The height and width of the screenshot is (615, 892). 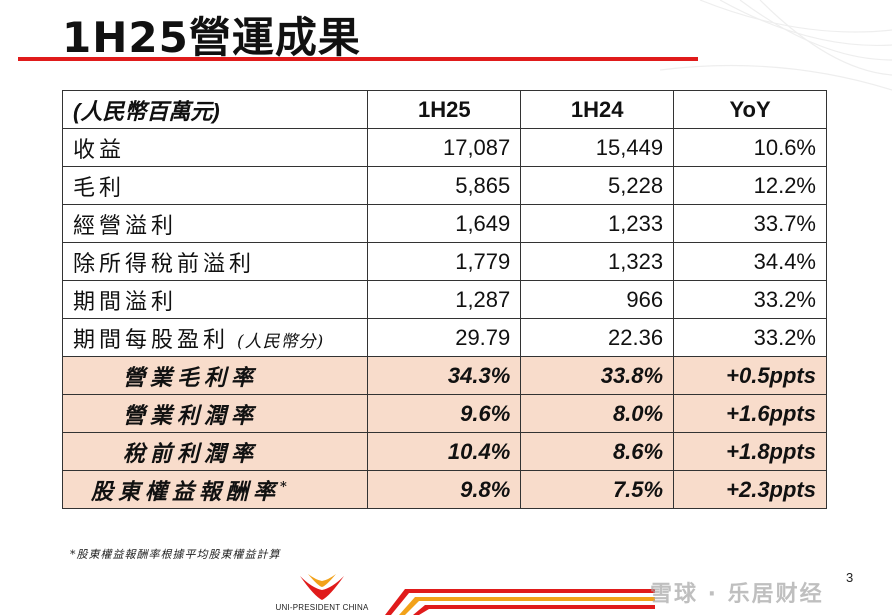 I want to click on table-header-row: (人民幣百萬元) 1H25 1H24 YoY, so click(x=444, y=109).